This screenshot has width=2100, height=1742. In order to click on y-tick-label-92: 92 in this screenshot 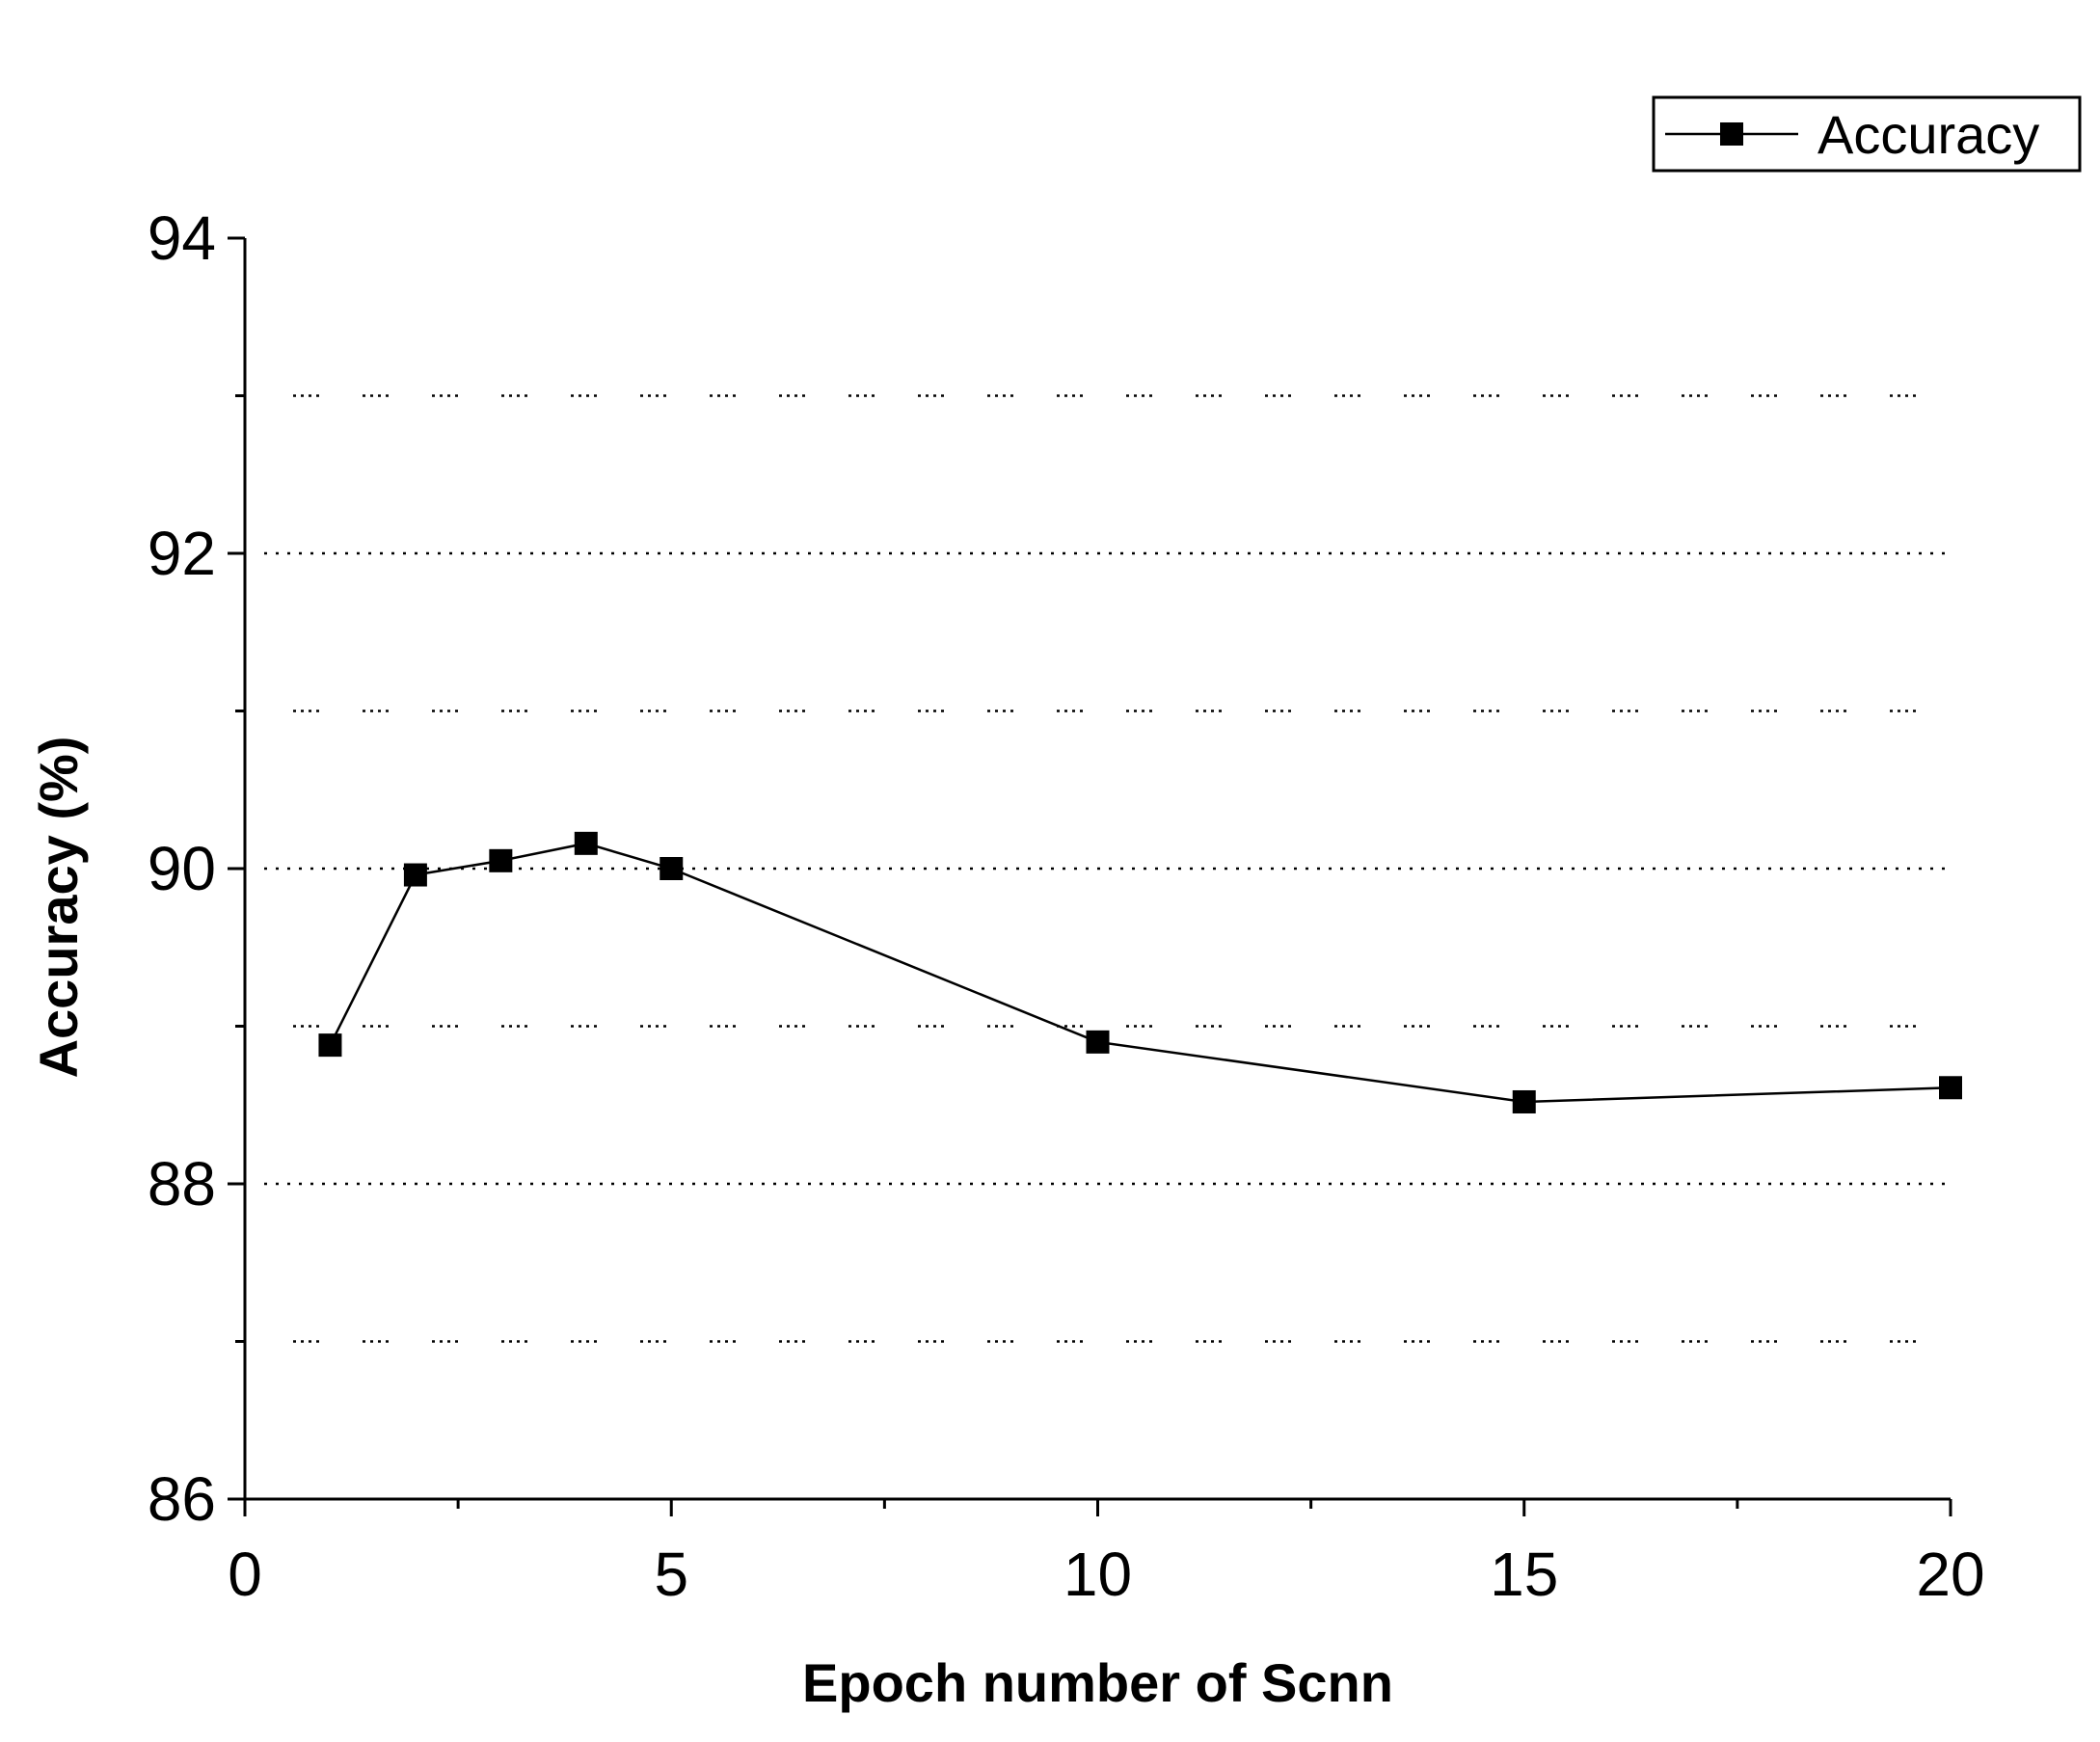, I will do `click(182, 553)`.